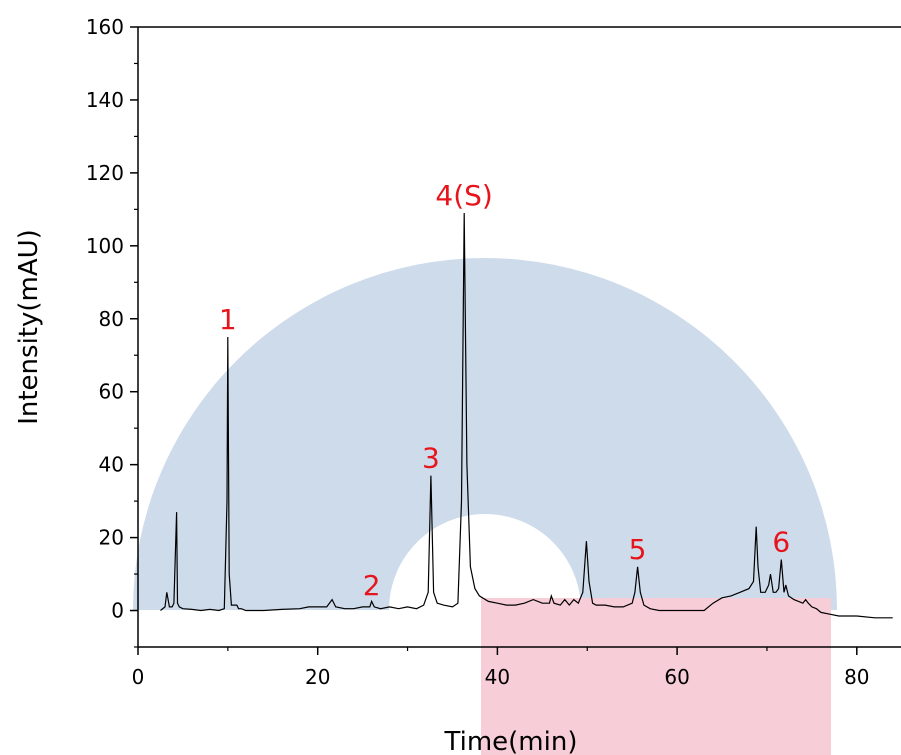 This screenshot has height=755, width=901. Describe the element at coordinates (117, 611) in the screenshot. I see `y-tick-label: 0` at that location.